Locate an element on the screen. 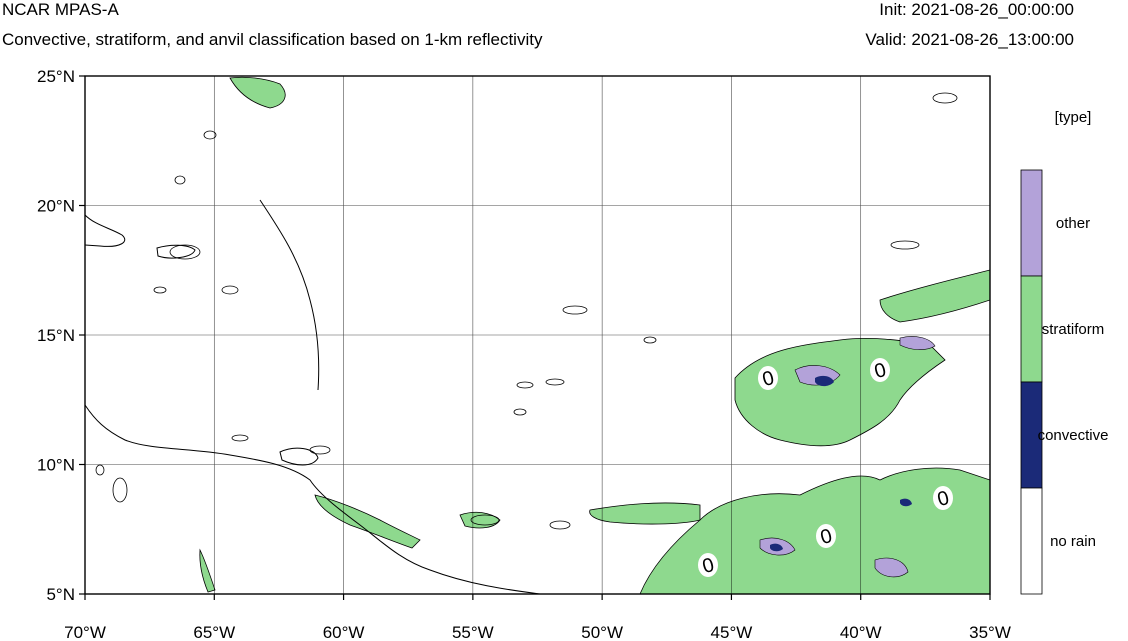 This screenshot has height=641, width=1128. lon-tick-label: 55°W is located at coordinates (473, 632).